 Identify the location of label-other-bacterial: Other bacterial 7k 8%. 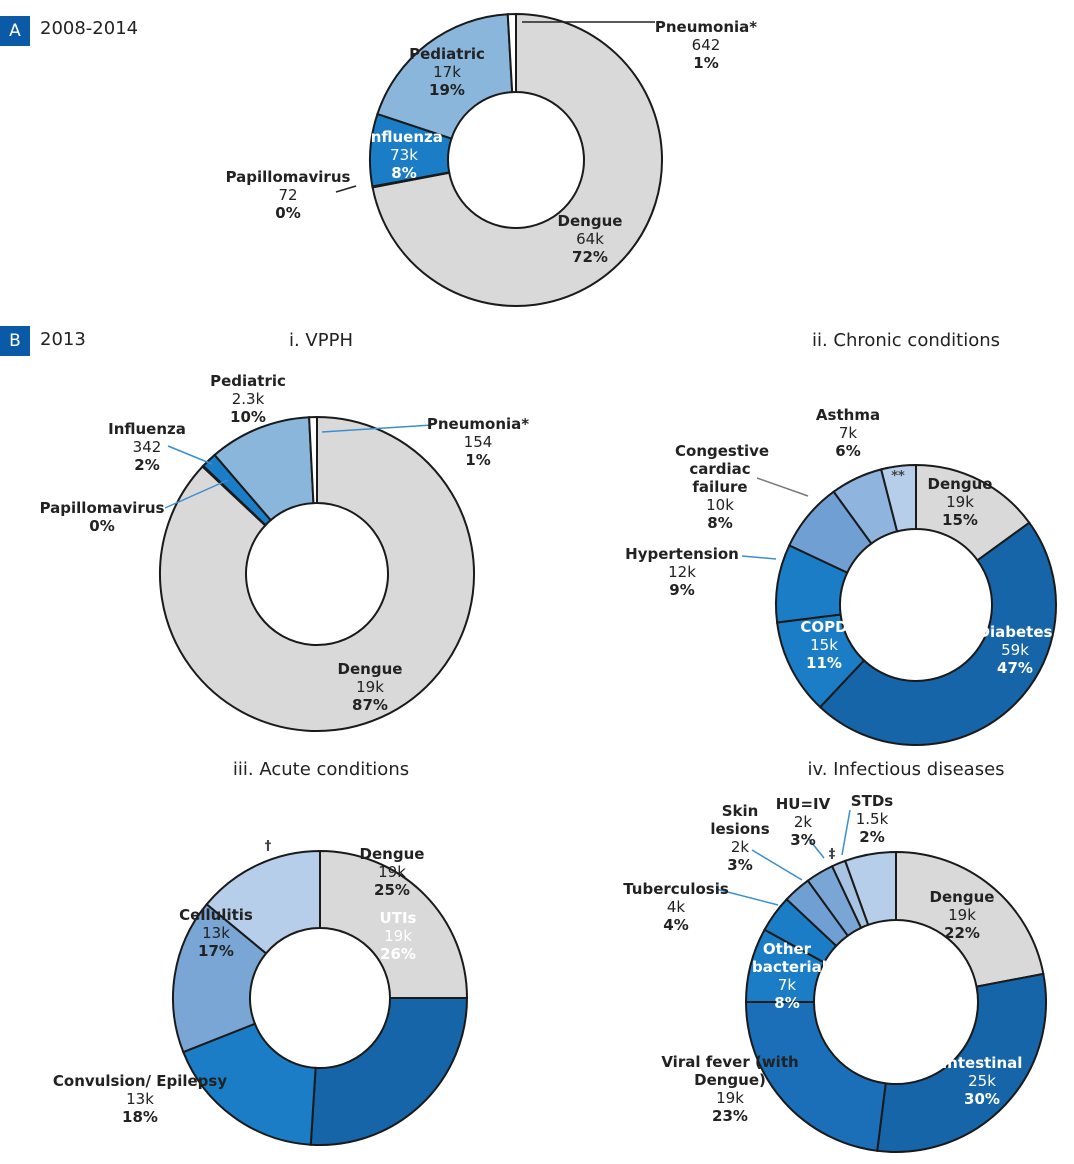
(789, 976).